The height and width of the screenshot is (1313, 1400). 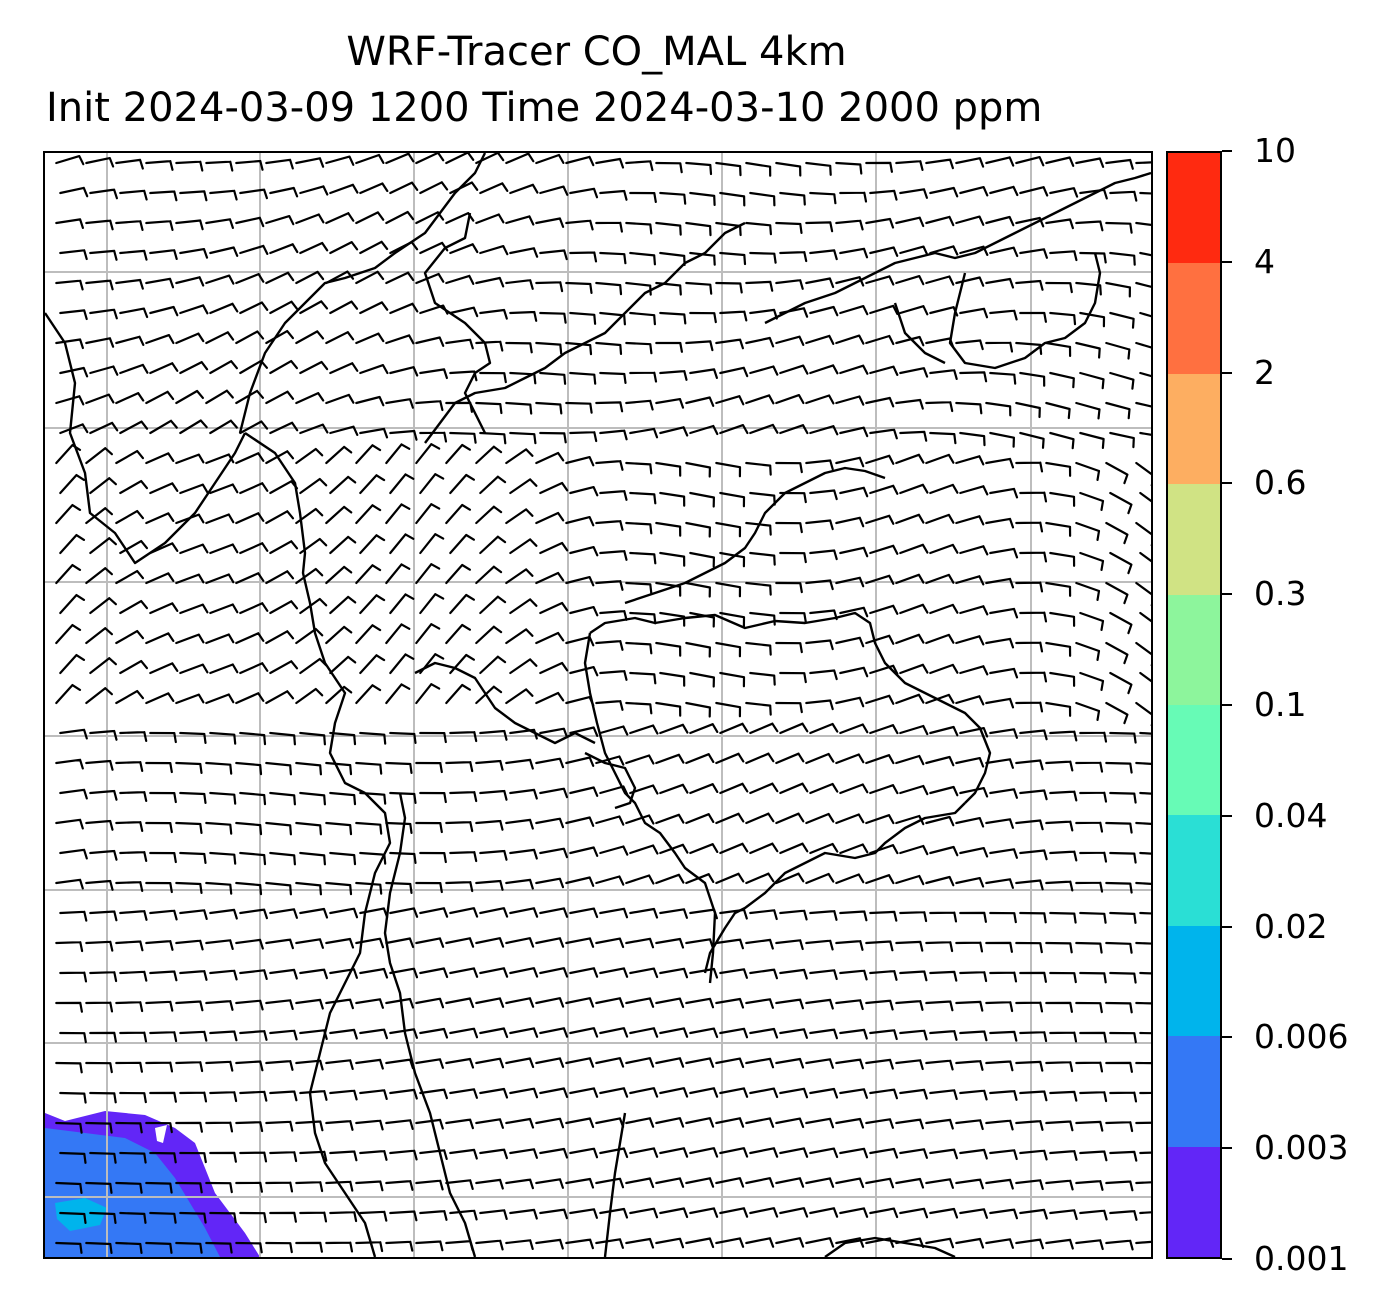 I want to click on colorbar-tick, so click(x=1227, y=815).